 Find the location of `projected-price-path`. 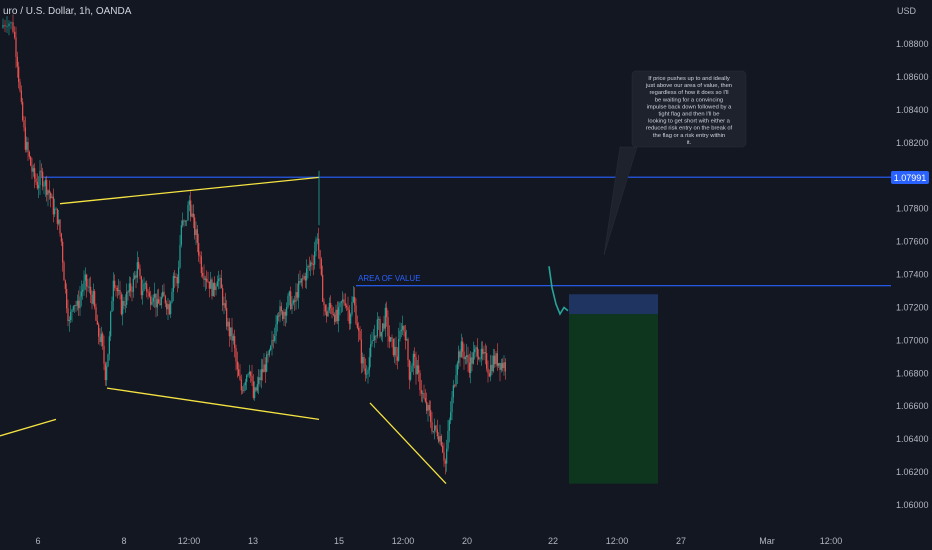

projected-price-path is located at coordinates (558, 291).